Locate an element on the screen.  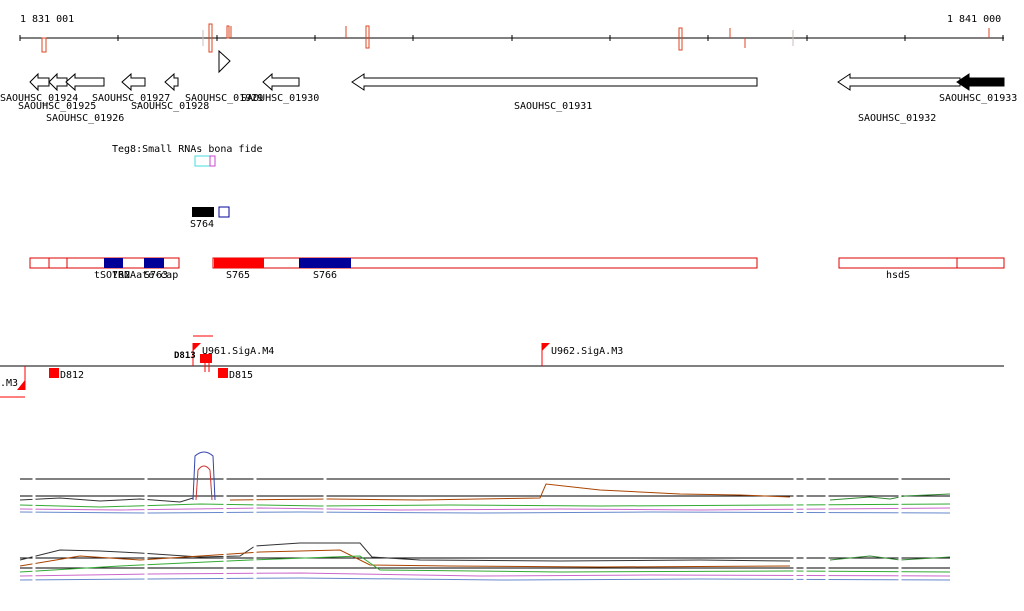
transcript-s766 is located at coordinates (325, 263).